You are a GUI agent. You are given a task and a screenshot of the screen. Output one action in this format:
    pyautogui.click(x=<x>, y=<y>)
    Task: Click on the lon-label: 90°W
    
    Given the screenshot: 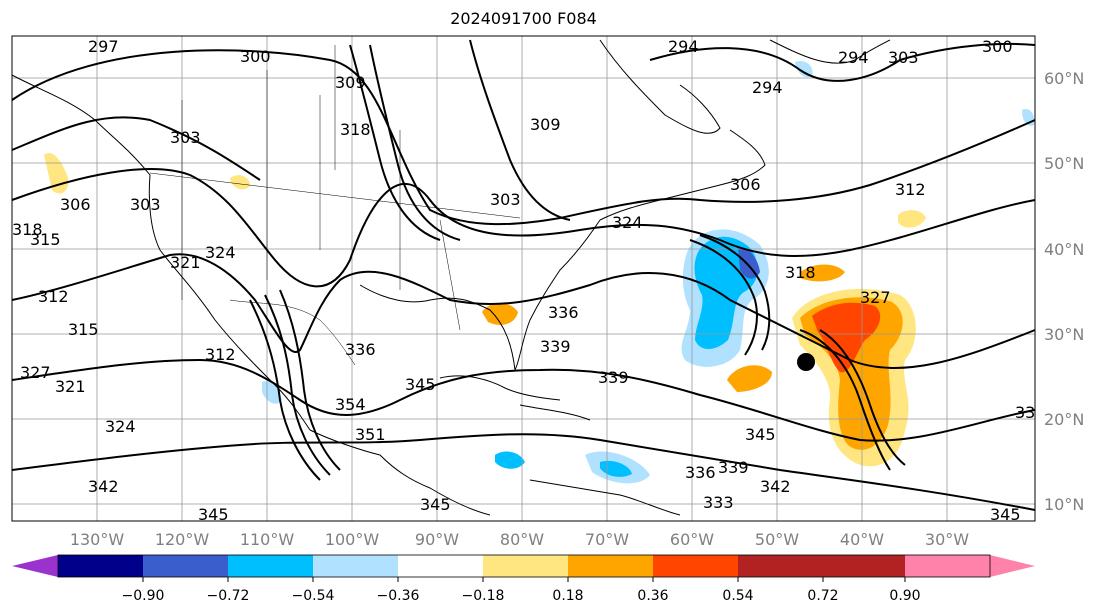 What is the action you would take?
    pyautogui.click(x=437, y=539)
    